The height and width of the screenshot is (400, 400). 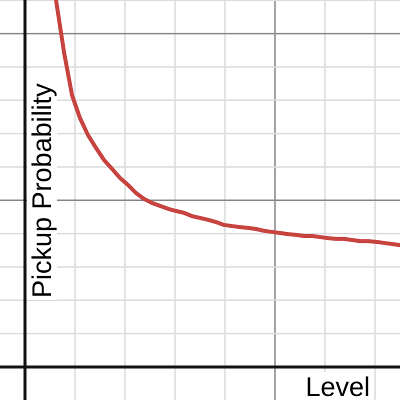 What do you see at coordinates (337, 386) in the screenshot?
I see `x-axis-title: Level` at bounding box center [337, 386].